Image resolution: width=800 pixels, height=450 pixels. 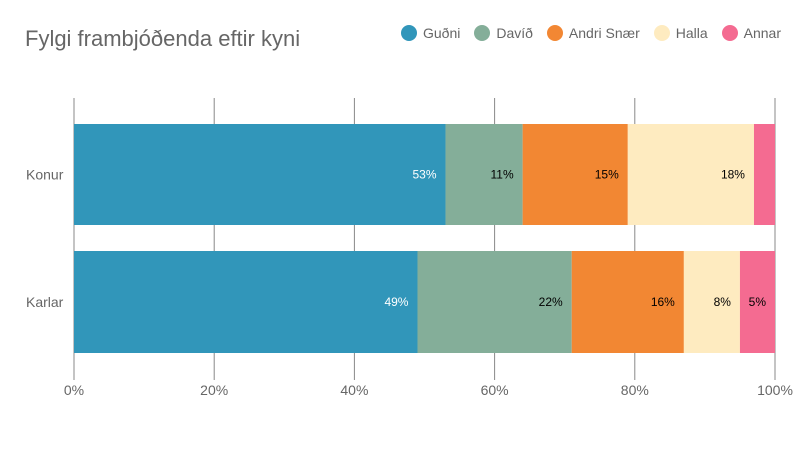 I want to click on legend-label: Annar, so click(x=762, y=33).